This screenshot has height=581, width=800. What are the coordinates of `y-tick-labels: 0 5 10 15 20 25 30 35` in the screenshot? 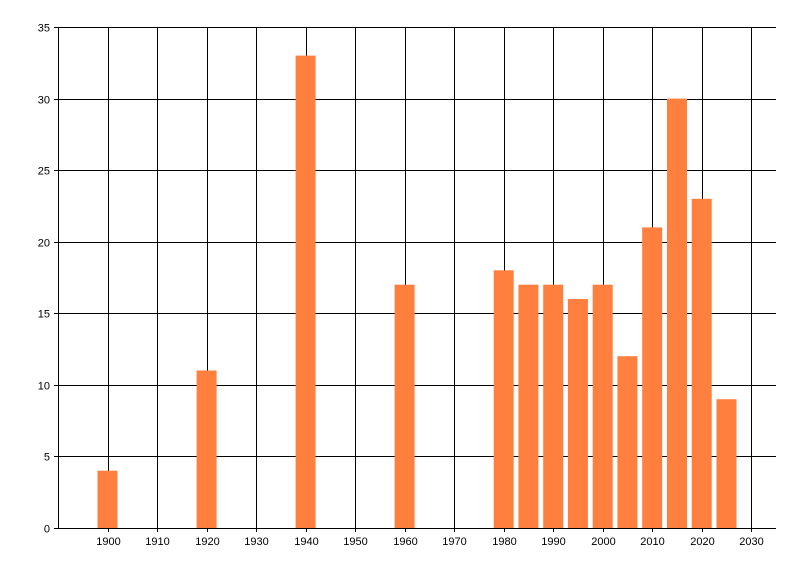 It's located at (44, 279).